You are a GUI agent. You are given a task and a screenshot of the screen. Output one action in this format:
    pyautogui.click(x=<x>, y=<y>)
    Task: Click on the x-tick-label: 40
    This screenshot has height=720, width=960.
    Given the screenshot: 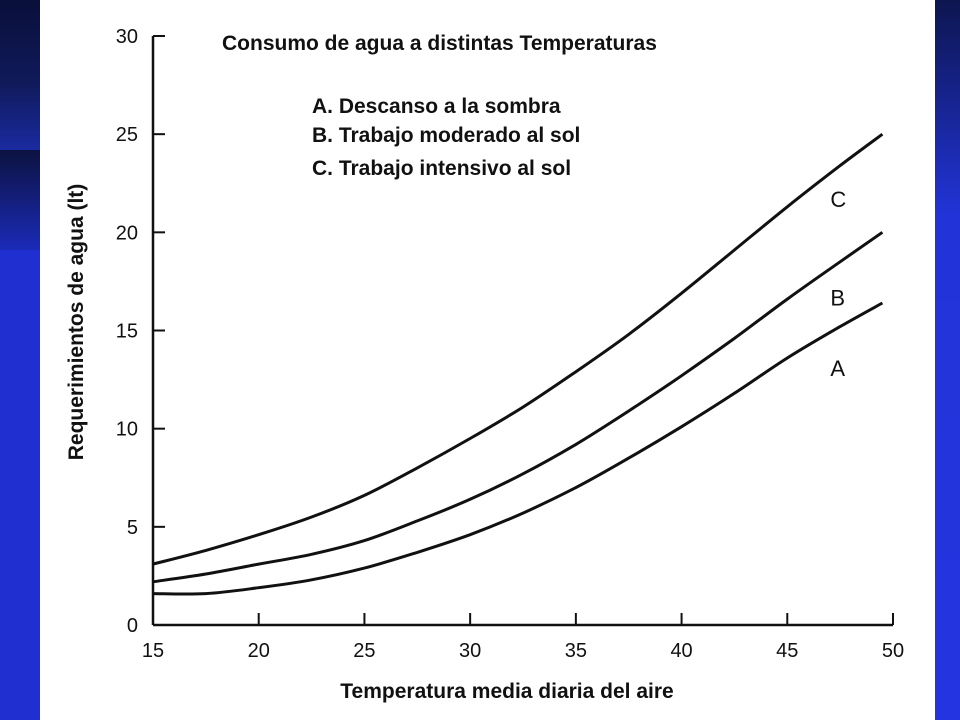 What is the action you would take?
    pyautogui.click(x=681, y=651)
    